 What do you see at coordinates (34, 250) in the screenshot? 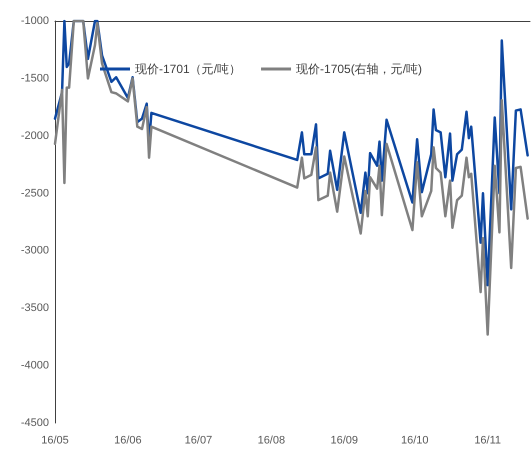
I see `y-tick-label: -3000` at bounding box center [34, 250].